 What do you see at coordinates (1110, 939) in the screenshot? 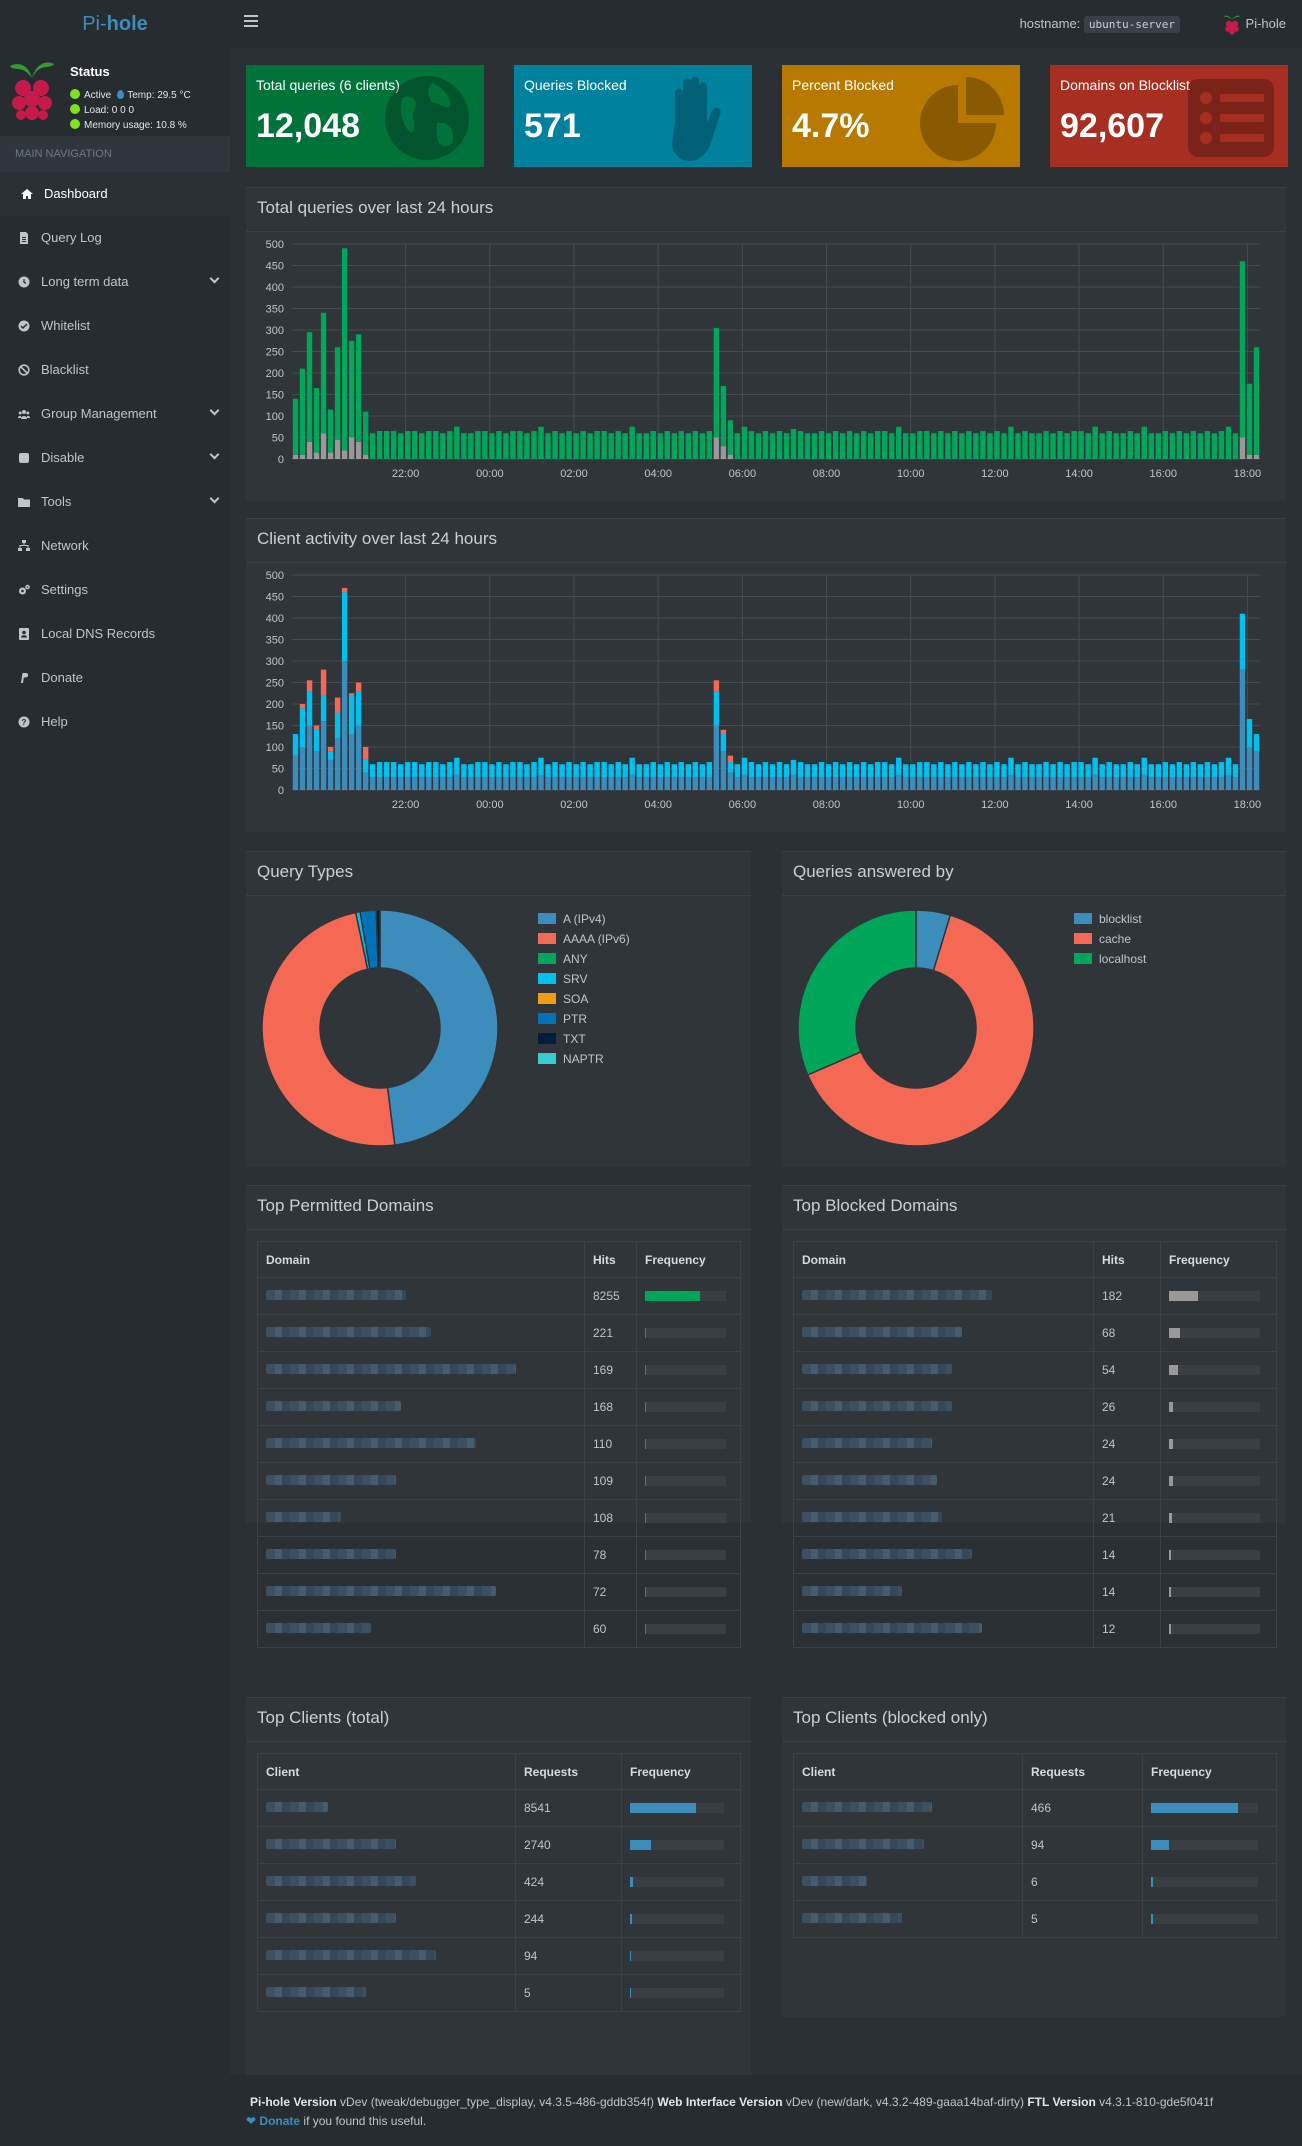
I see `legend-item: cache` at bounding box center [1110, 939].